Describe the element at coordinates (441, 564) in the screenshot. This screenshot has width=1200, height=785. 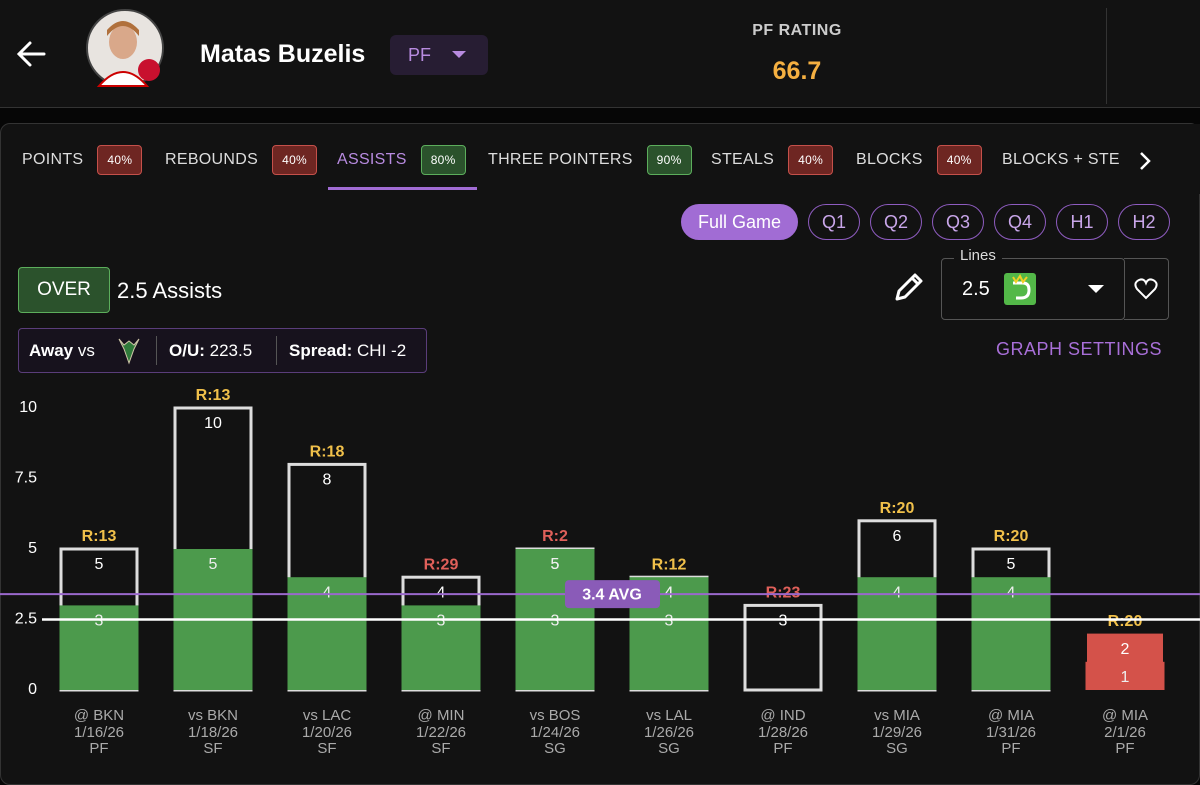
I see `rank-label: R:29` at that location.